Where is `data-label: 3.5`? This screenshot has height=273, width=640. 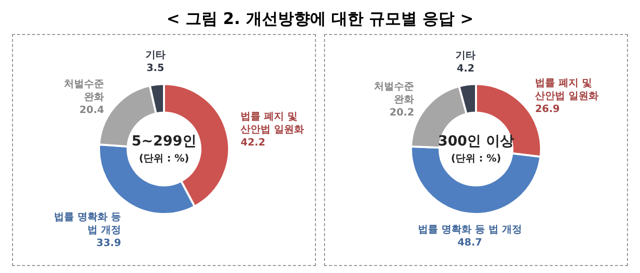
data-label: 3.5 is located at coordinates (155, 68).